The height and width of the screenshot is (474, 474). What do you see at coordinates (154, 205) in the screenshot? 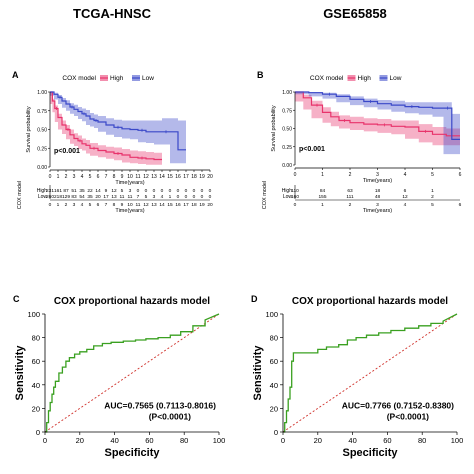
I see `risk-x-tick-label: 13` at bounding box center [154, 205].